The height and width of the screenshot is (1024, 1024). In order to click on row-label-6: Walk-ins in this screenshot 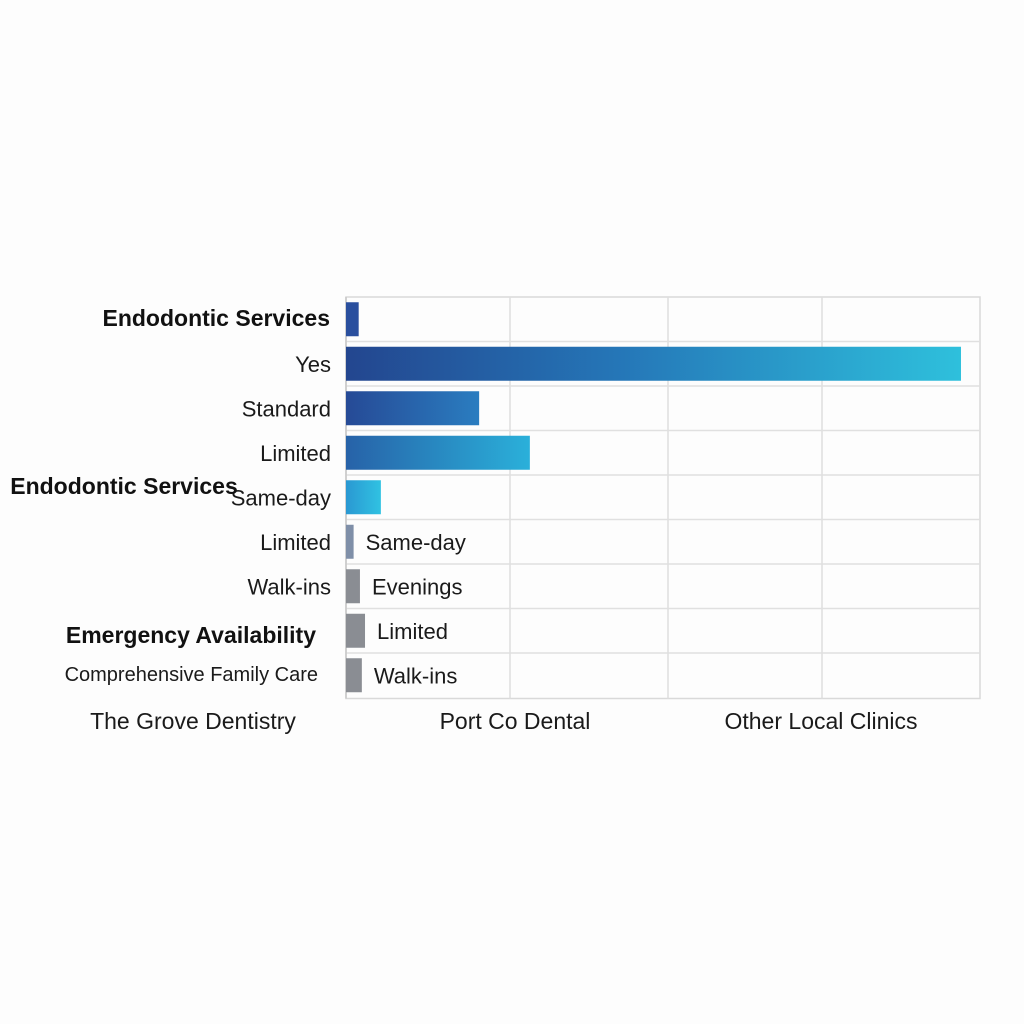, I will do `click(289, 586)`.